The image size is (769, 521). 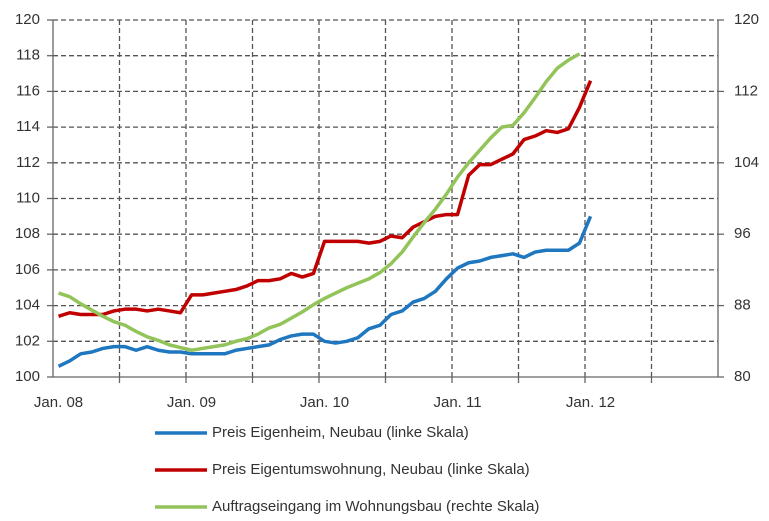 I want to click on y-tick-label: 108, so click(x=27, y=233).